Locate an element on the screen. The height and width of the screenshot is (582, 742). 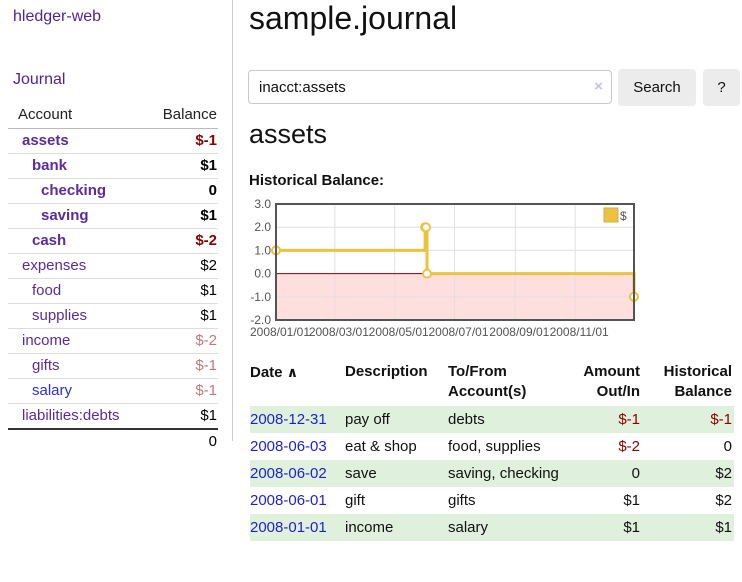
y-tick-label: 1.0 is located at coordinates (262, 250).